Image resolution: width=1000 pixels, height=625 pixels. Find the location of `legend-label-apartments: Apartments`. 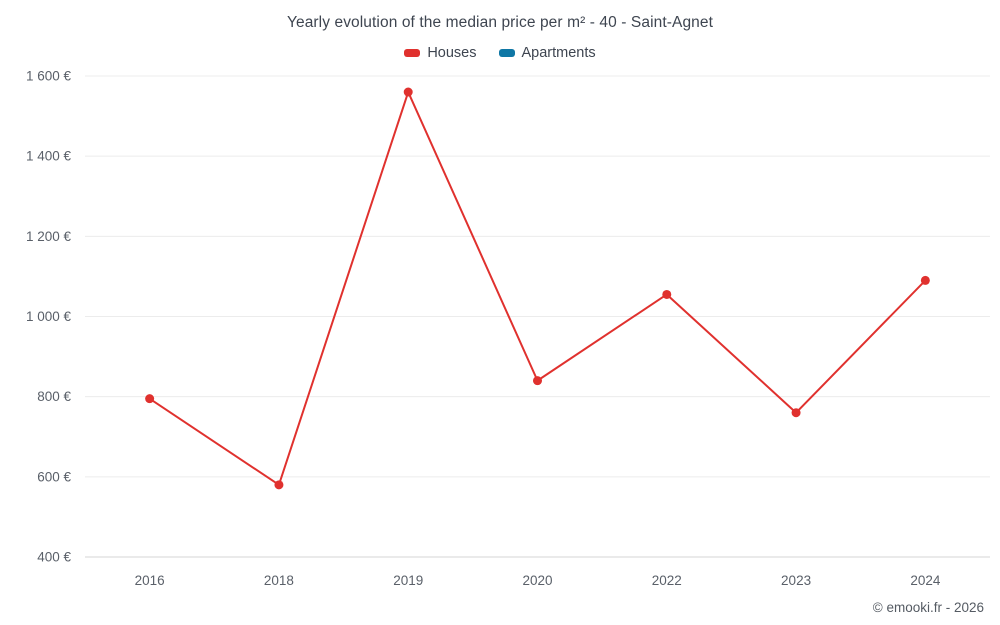

legend-label-apartments: Apartments is located at coordinates (558, 53).